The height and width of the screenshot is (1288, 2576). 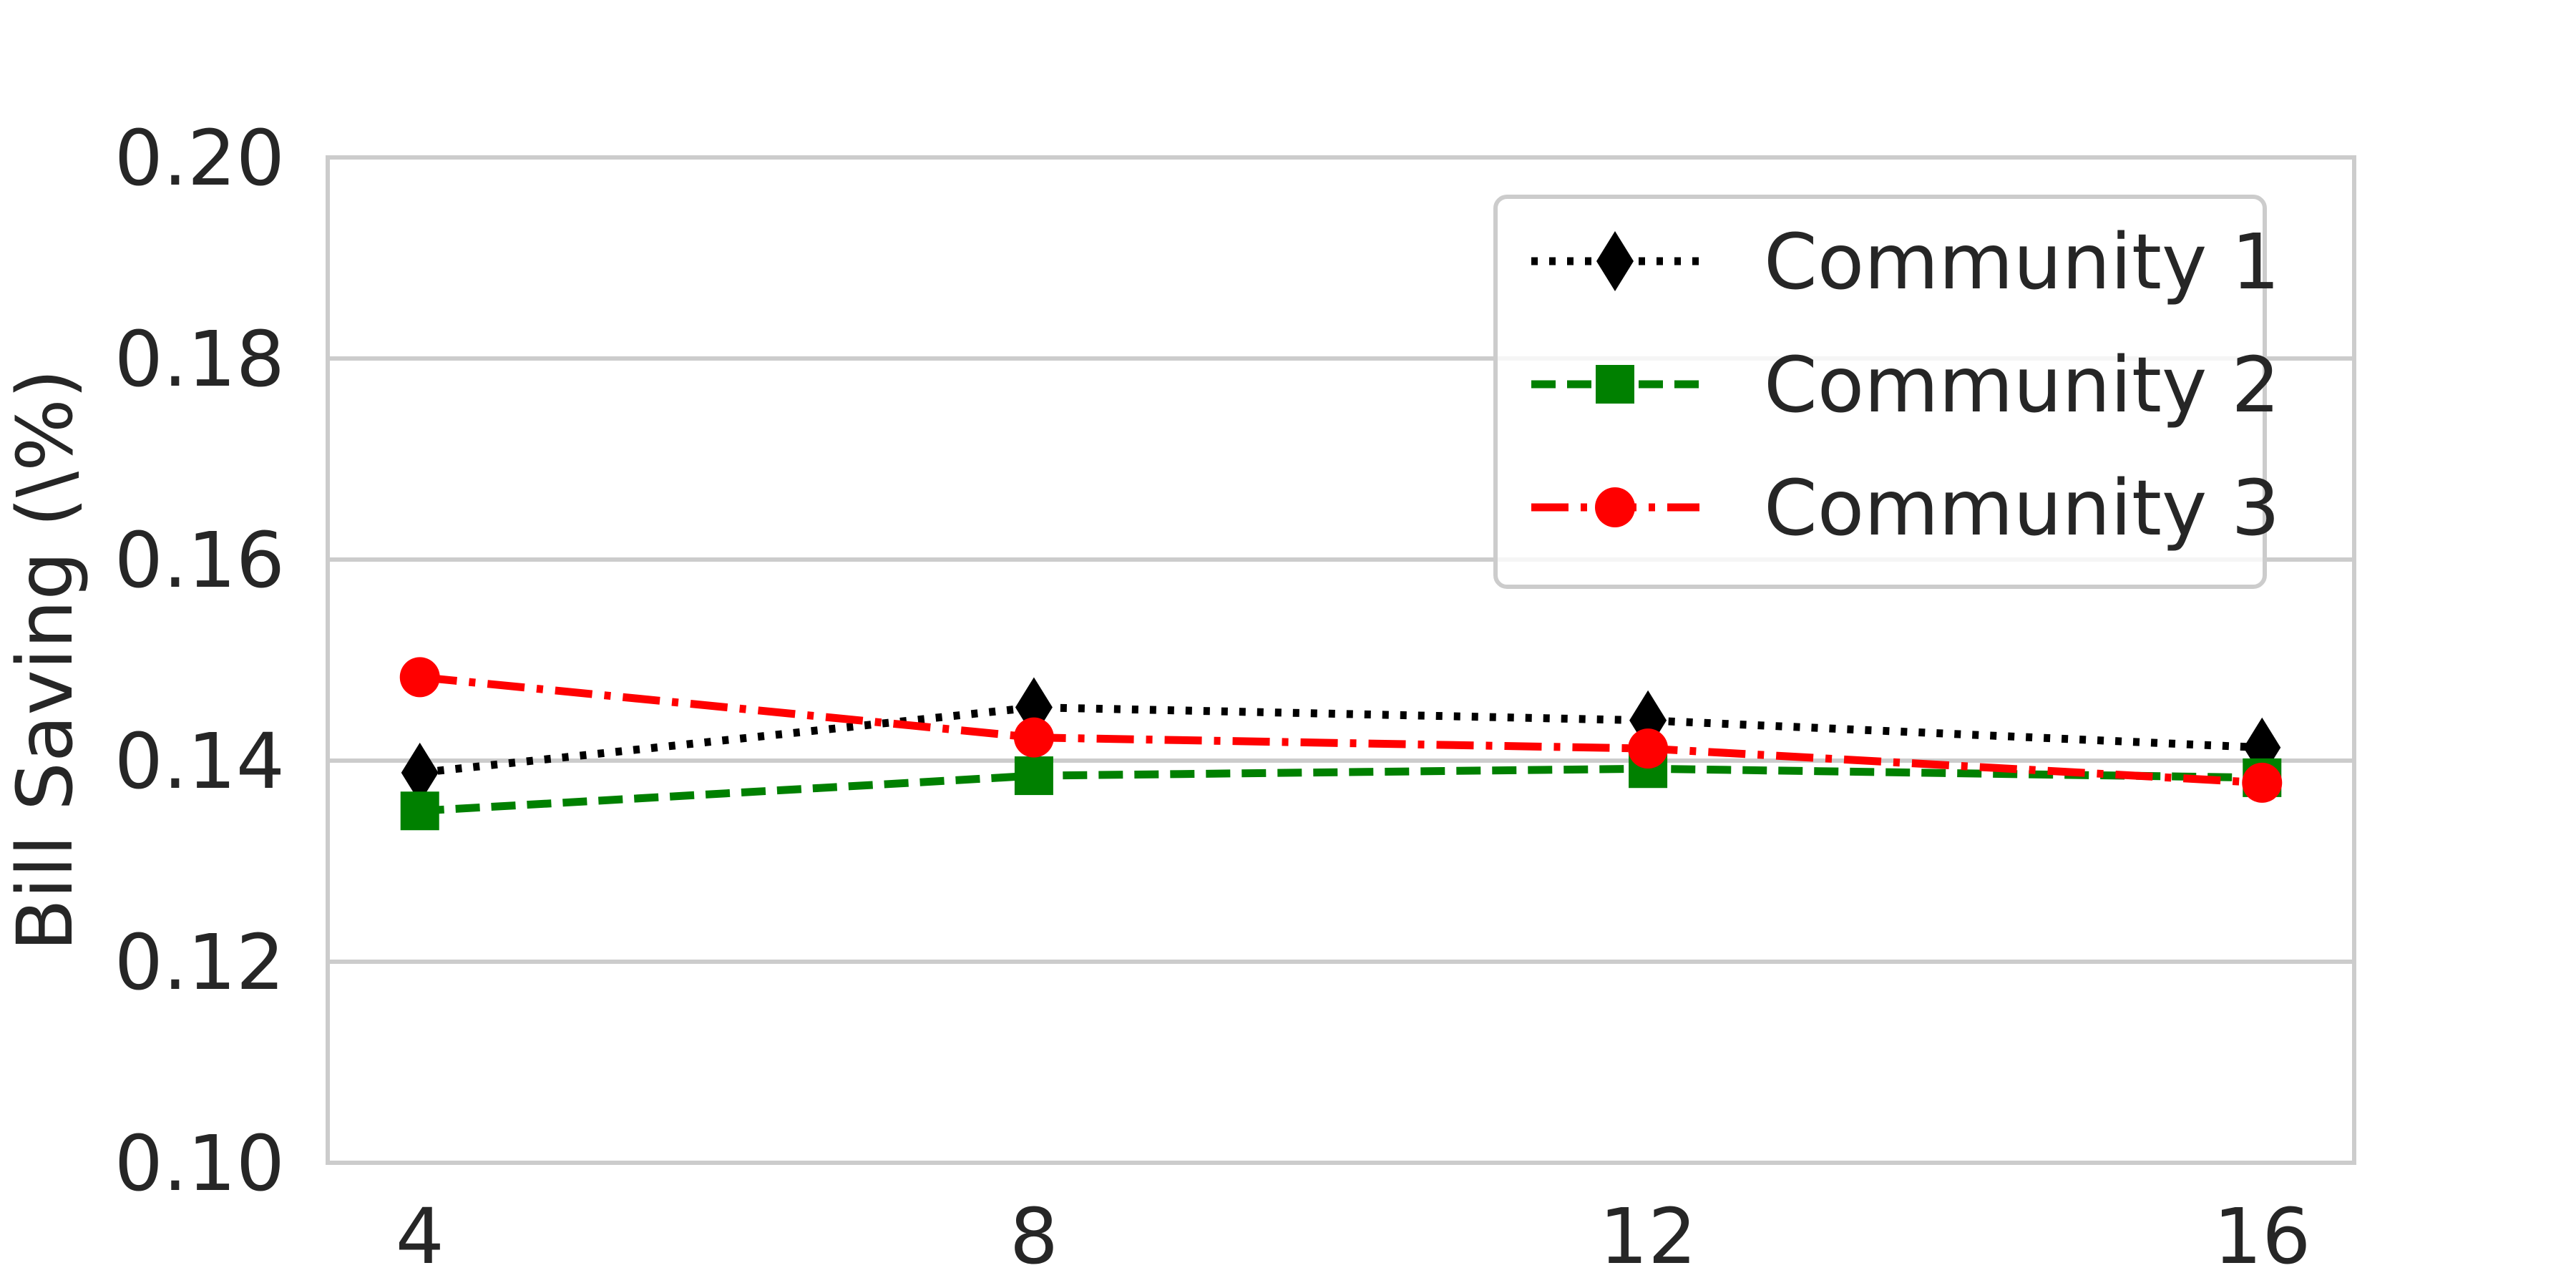 I want to click on legend-items: Community 1 Community 2 Community 3, so click(x=1905, y=385).